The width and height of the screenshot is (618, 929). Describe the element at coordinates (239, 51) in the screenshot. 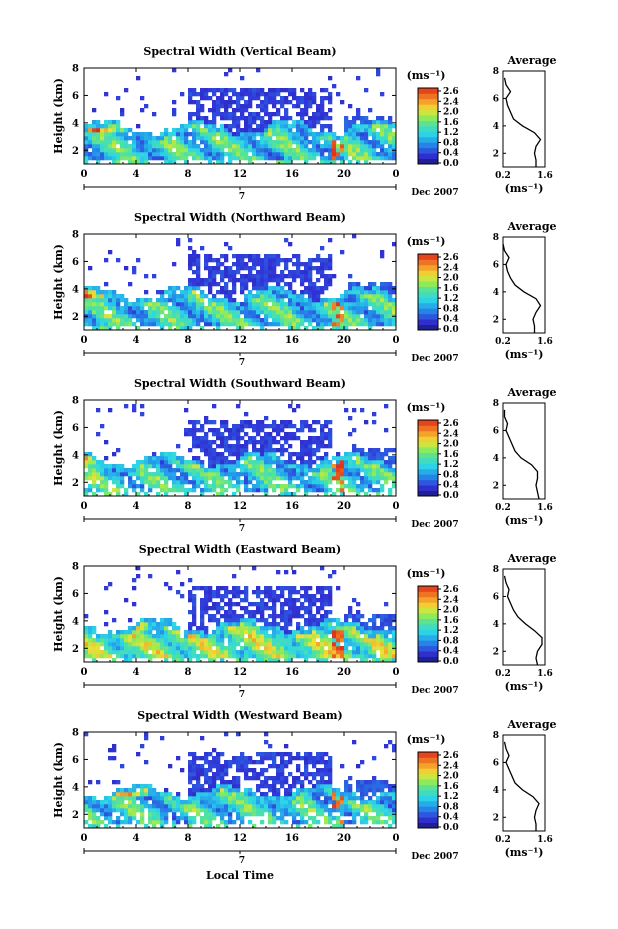

I see `panel-title: Spectral Width (Vertical Beam)` at that location.